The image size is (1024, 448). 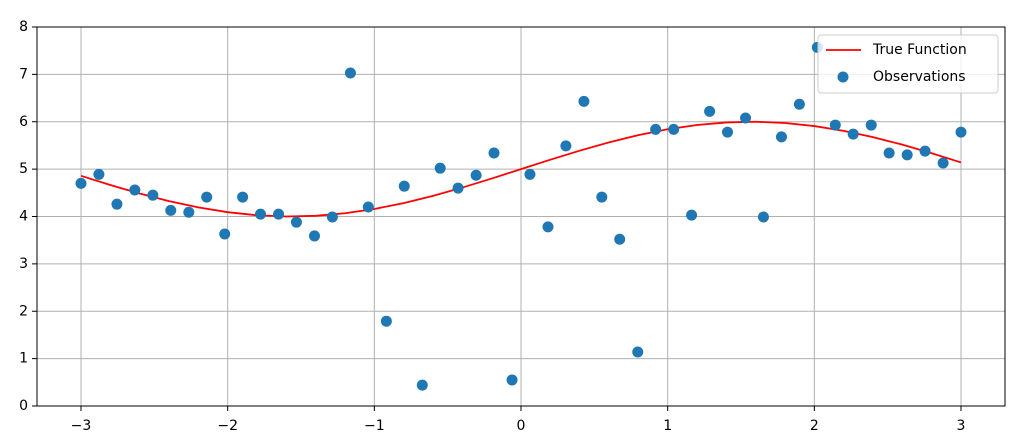 I want to click on y-tick-label: 8, so click(x=23, y=27).